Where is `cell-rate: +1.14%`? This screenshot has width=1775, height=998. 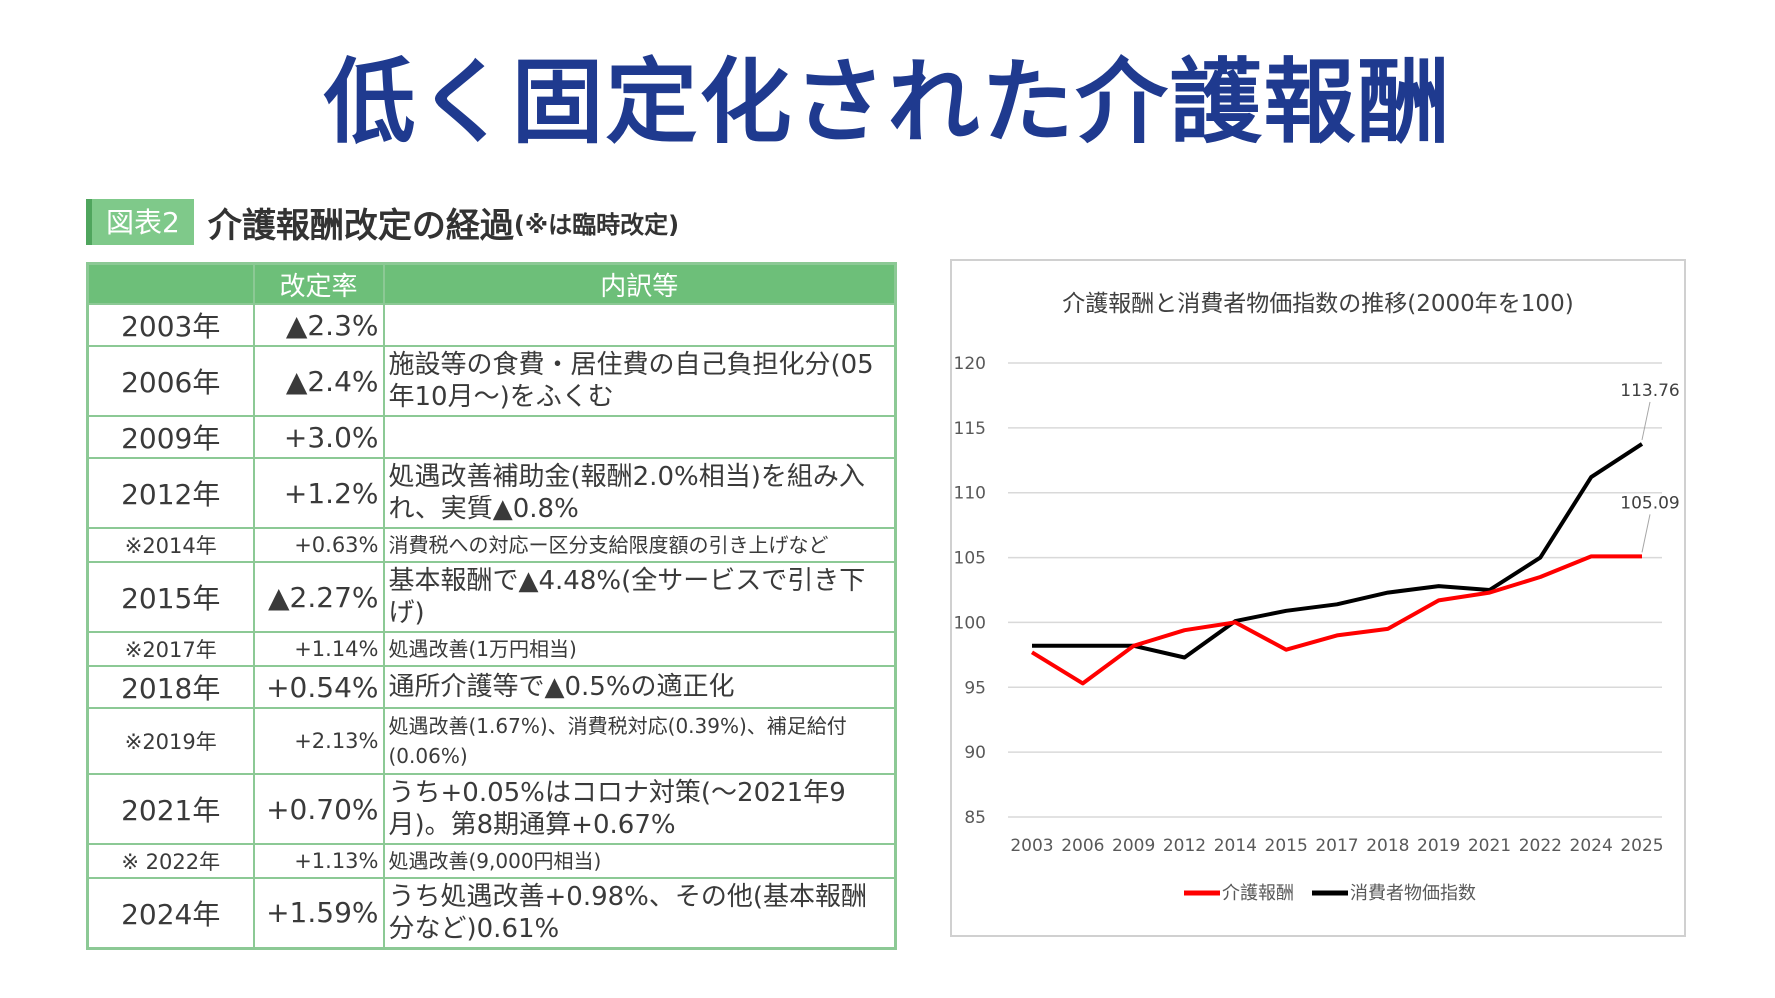 cell-rate: +1.14% is located at coordinates (318, 649).